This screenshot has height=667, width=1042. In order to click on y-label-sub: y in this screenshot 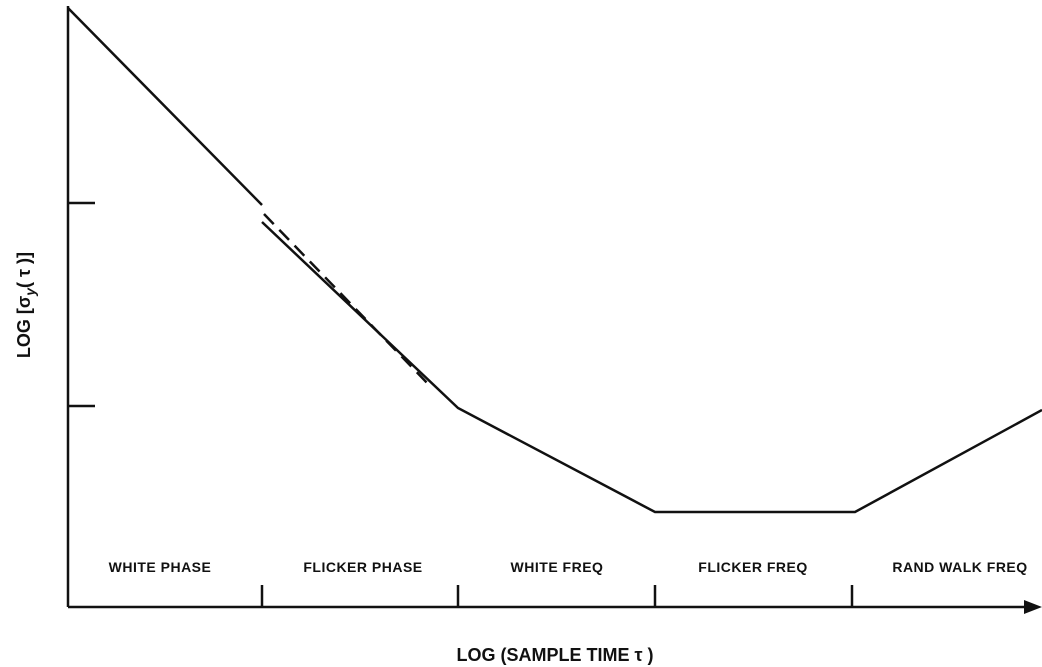, I will do `click(30, 292)`.